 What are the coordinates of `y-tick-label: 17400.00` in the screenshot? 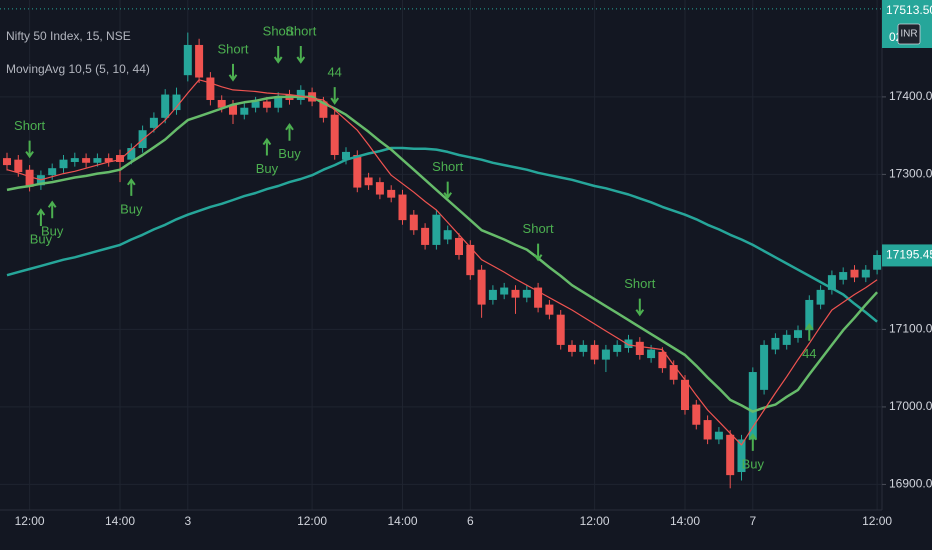 It's located at (910, 96).